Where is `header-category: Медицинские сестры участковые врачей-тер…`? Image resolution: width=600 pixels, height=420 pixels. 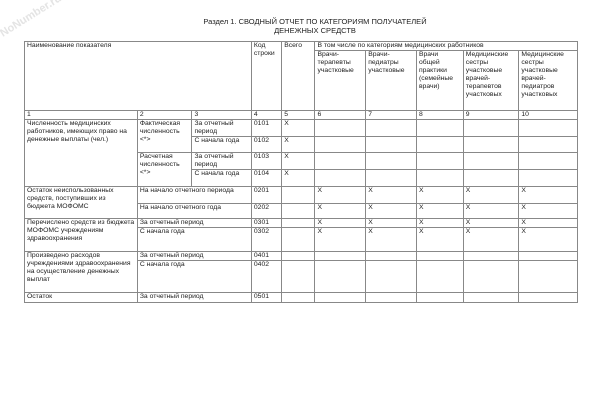 header-category: Медицинские сестры участковые врачей-тер… is located at coordinates (491, 80).